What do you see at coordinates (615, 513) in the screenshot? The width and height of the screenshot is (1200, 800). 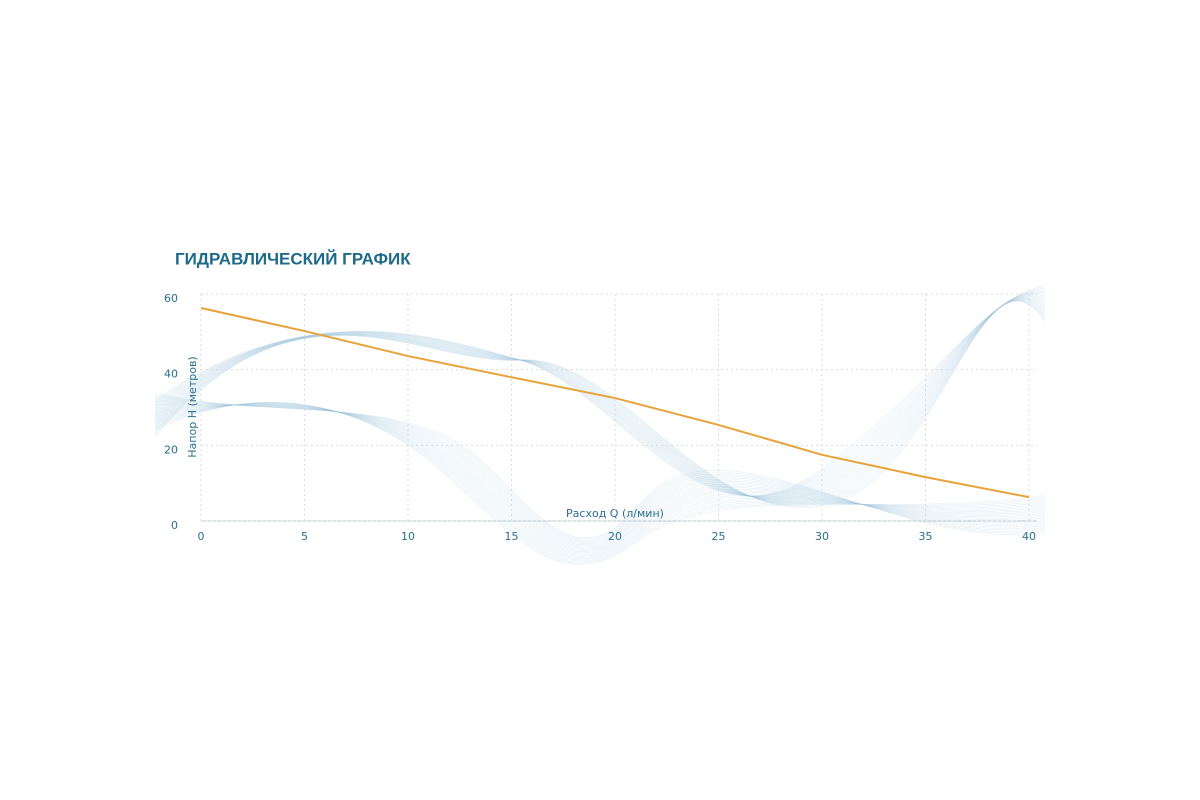 I see `x-axis-label: Расход Q (л/мин)` at bounding box center [615, 513].